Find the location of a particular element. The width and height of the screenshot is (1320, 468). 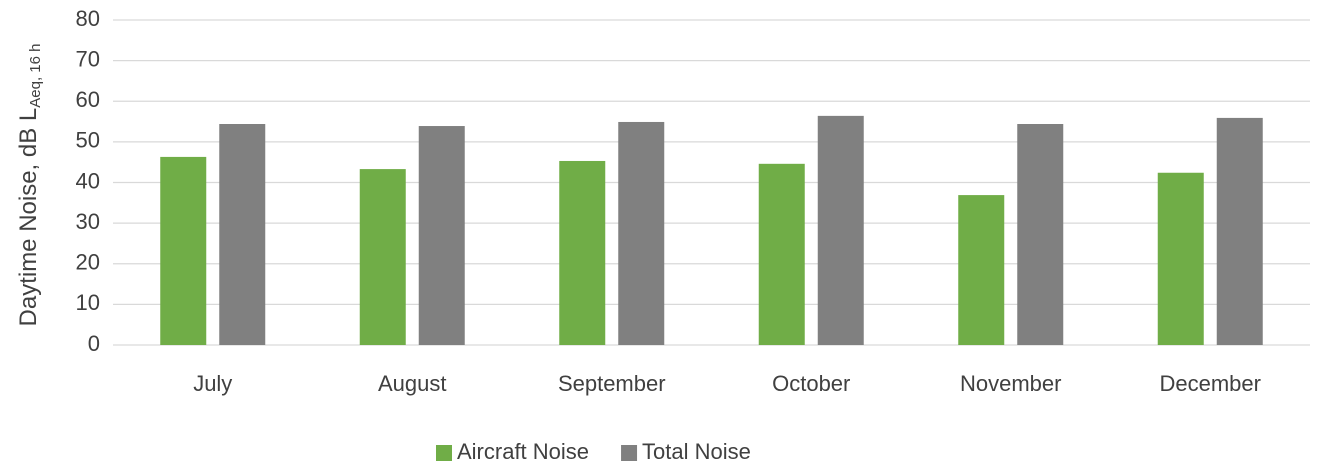

x-tick-label: July is located at coordinates (212, 383).